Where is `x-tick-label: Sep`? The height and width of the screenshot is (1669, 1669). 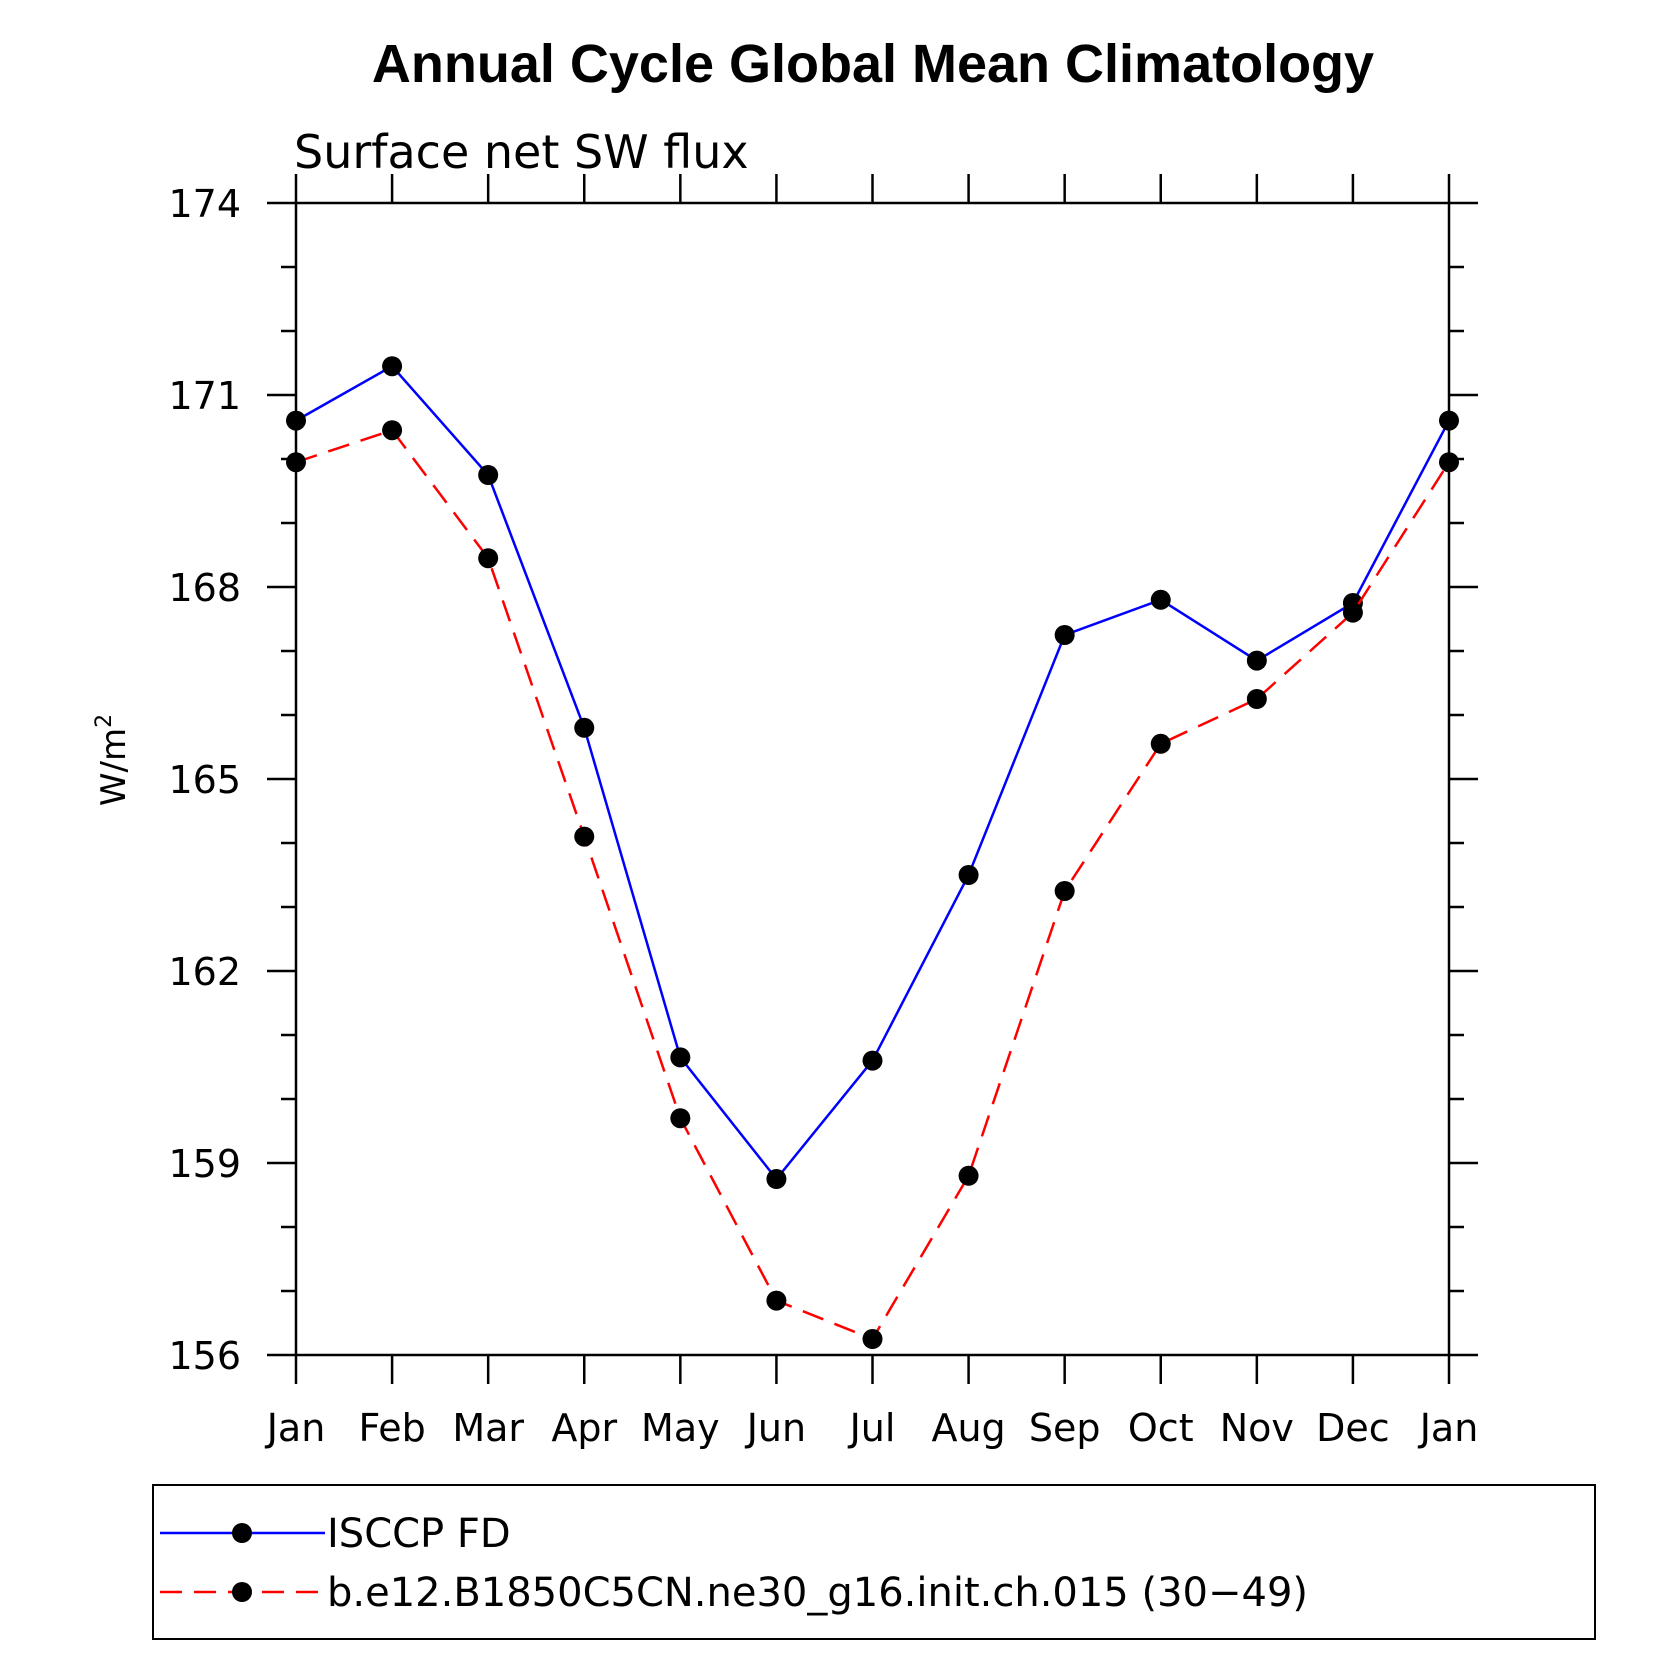 x-tick-label: Sep is located at coordinates (1065, 1428).